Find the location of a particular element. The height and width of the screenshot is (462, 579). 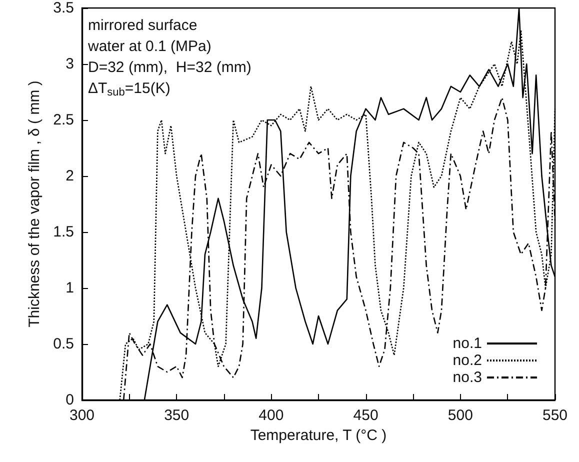

annotation: water at 0.1 (MPa) is located at coordinates (149, 46).